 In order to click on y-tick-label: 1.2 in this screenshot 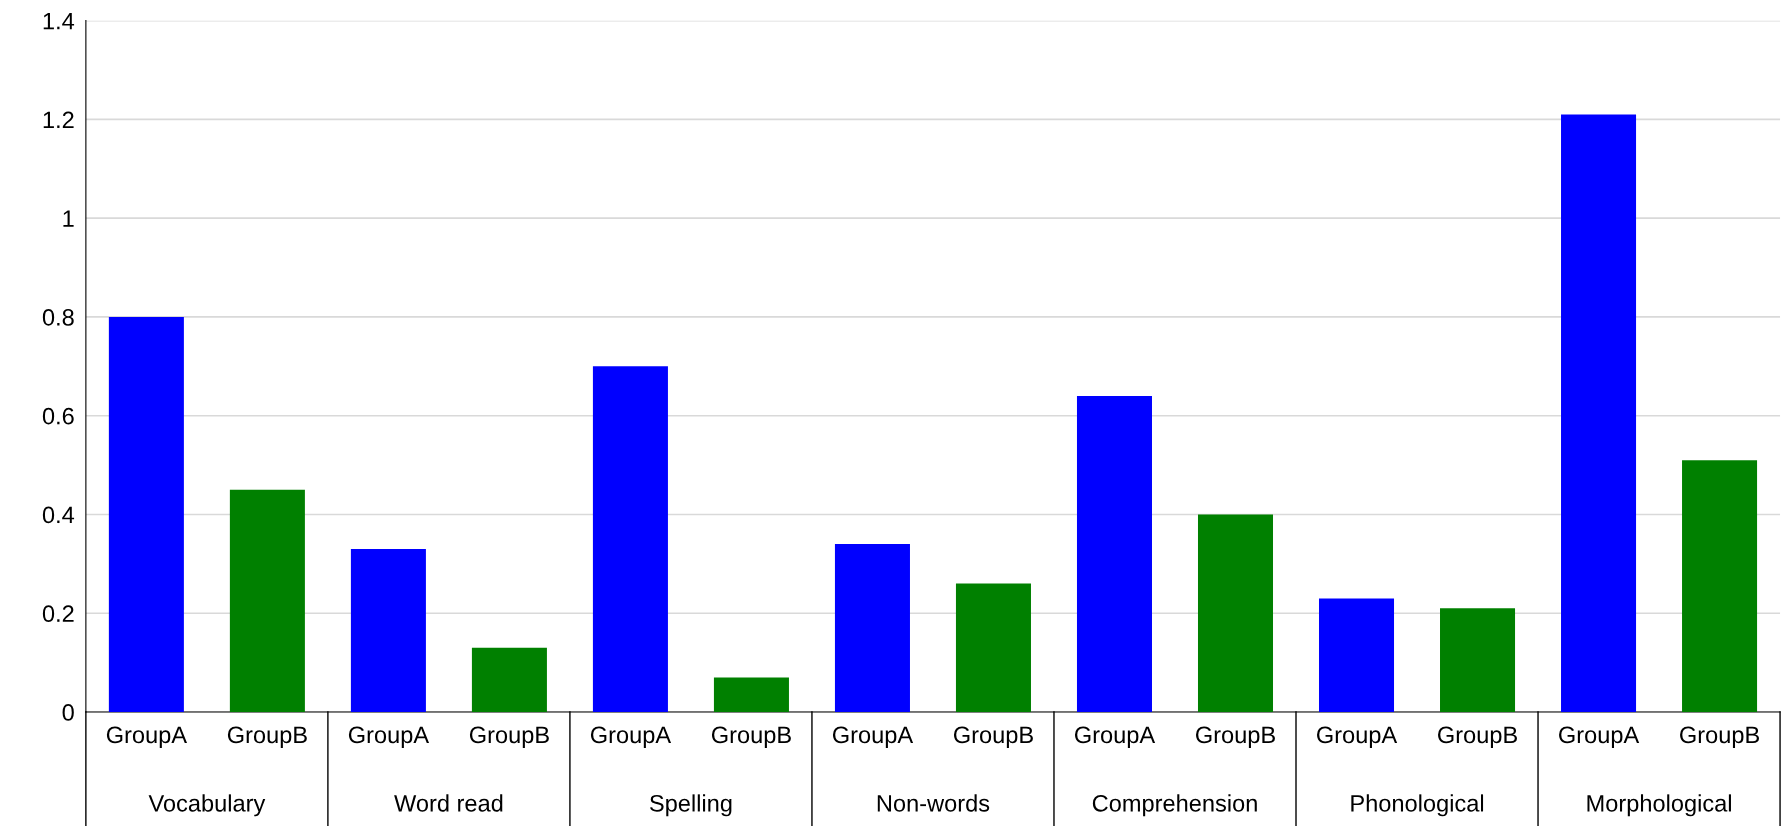, I will do `click(58, 119)`.